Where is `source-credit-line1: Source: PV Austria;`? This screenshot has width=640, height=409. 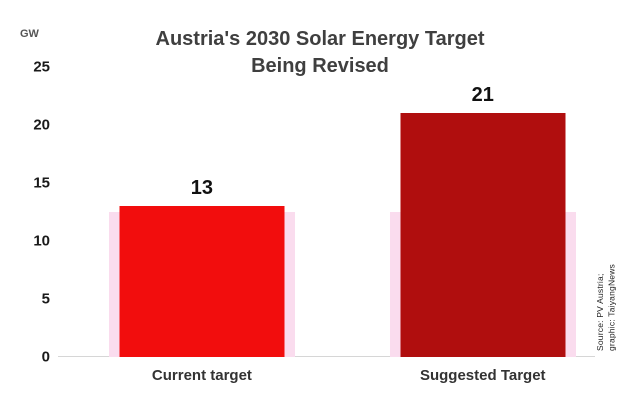
source-credit-line1: Source: PV Austria; is located at coordinates (600, 312).